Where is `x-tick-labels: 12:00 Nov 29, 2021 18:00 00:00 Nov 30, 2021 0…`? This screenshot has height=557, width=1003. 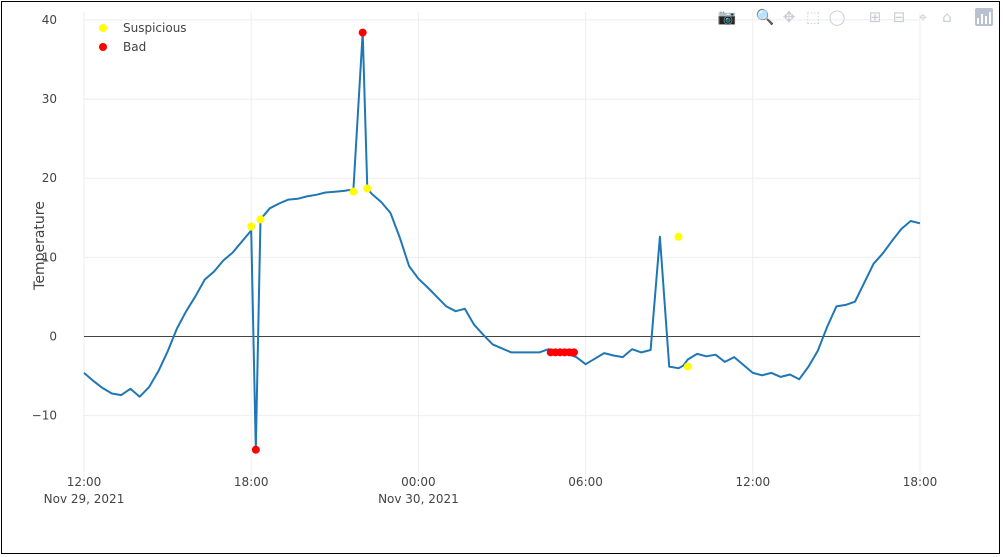 x-tick-labels: 12:00 Nov 29, 2021 18:00 00:00 Nov 30, 2021 0… is located at coordinates (491, 490).